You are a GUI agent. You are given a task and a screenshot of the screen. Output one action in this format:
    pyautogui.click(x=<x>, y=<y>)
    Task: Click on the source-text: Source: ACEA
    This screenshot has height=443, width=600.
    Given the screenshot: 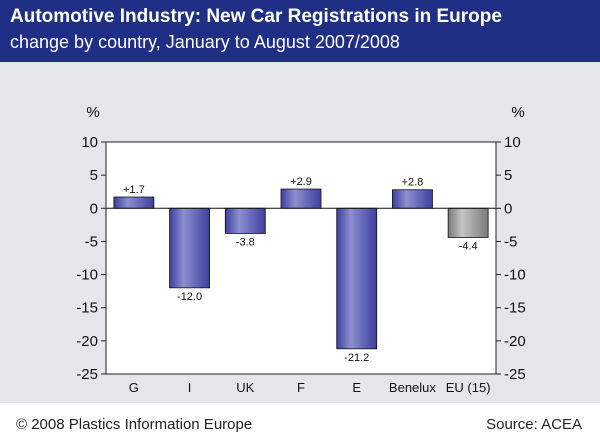 What is the action you would take?
    pyautogui.click(x=534, y=424)
    